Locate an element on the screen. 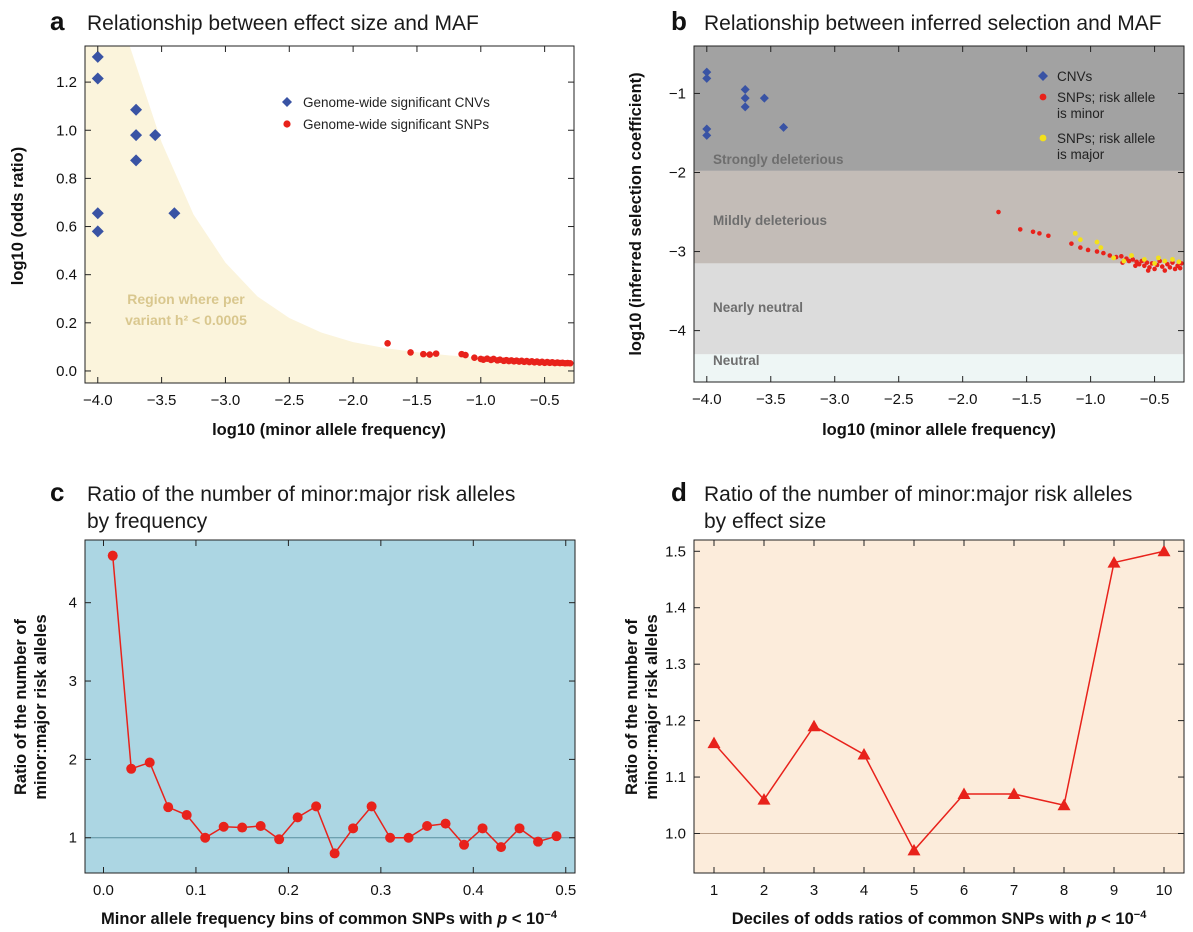 This screenshot has height=932, width=1193. panel-a-points is located at coordinates (332, 208).